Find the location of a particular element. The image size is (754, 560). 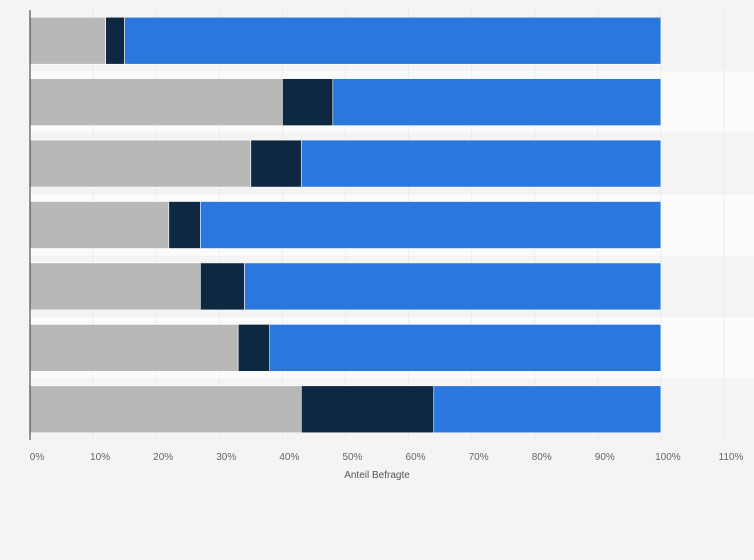

x-tick-label: 60% is located at coordinates (416, 457).